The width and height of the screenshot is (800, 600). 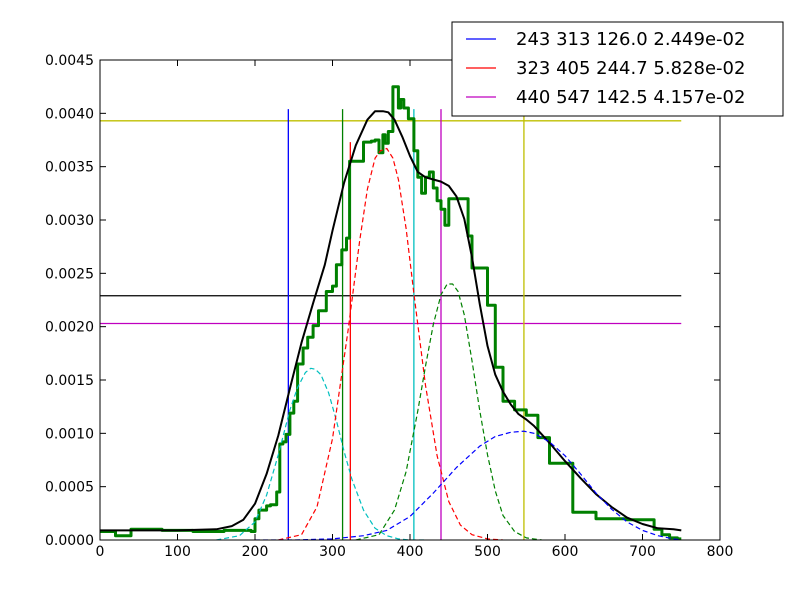 What do you see at coordinates (255, 552) in the screenshot?
I see `x-tick-label-2: 200` at bounding box center [255, 552].